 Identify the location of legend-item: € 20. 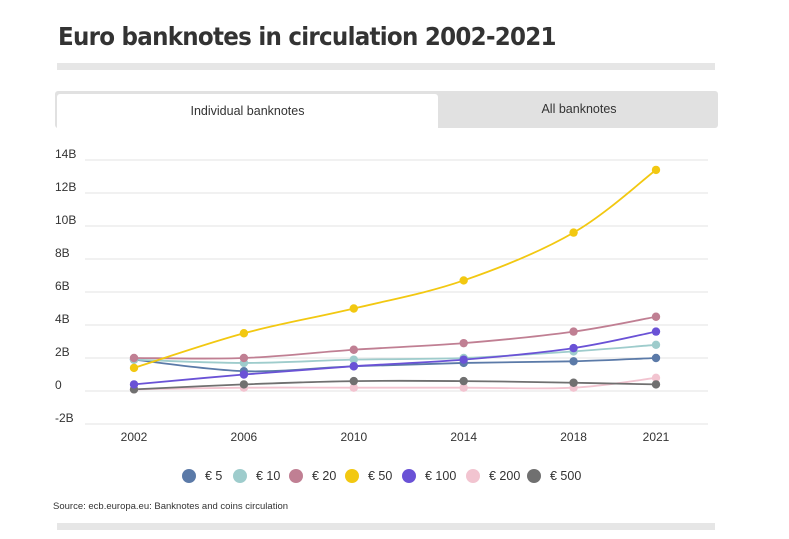
(312, 476).